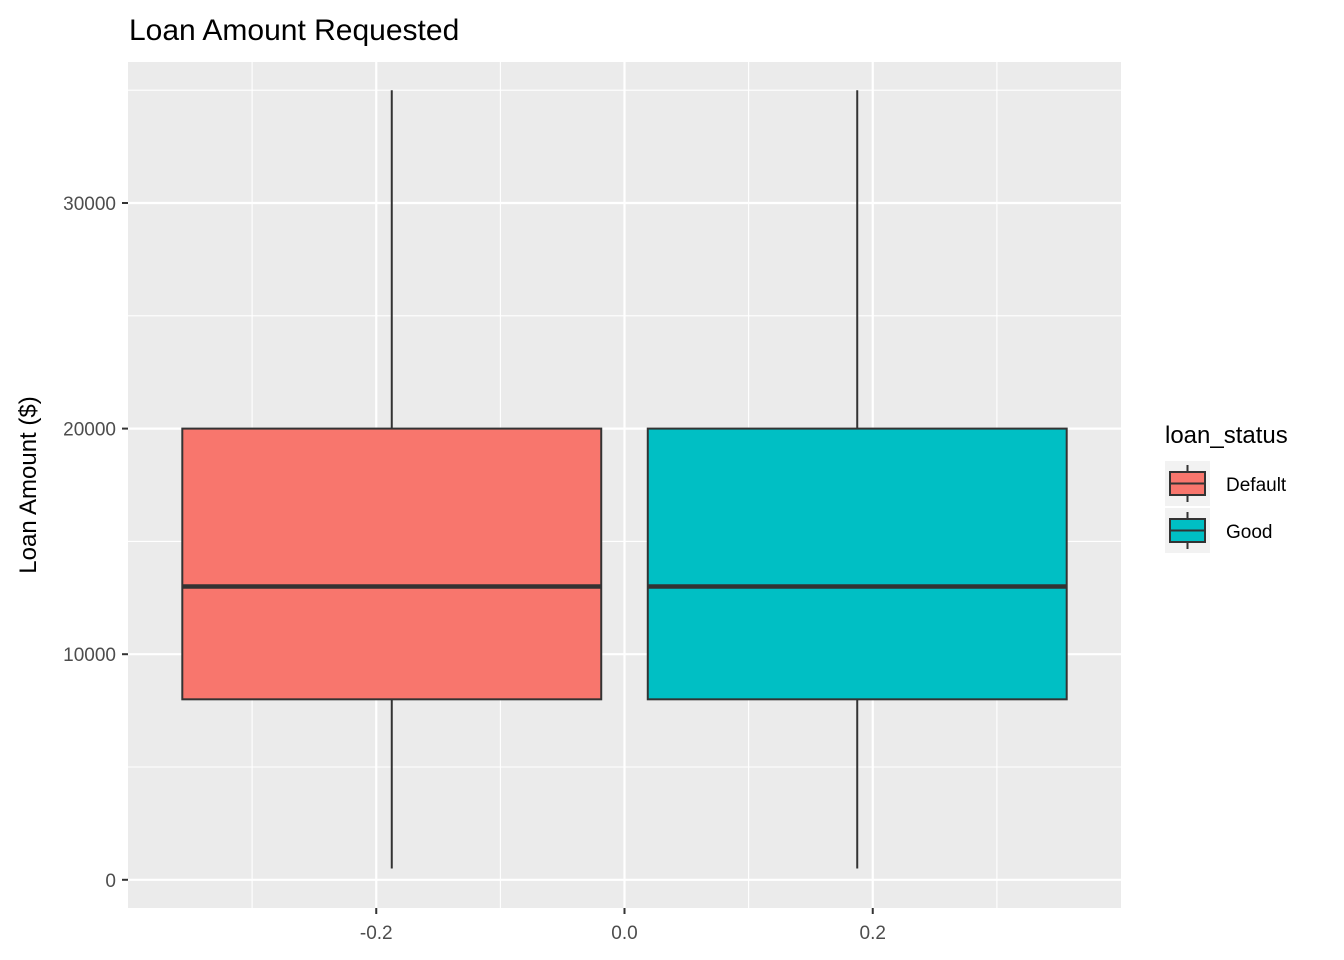 The image size is (1344, 960). What do you see at coordinates (624, 933) in the screenshot?
I see `x-tick-label: 0.0` at bounding box center [624, 933].